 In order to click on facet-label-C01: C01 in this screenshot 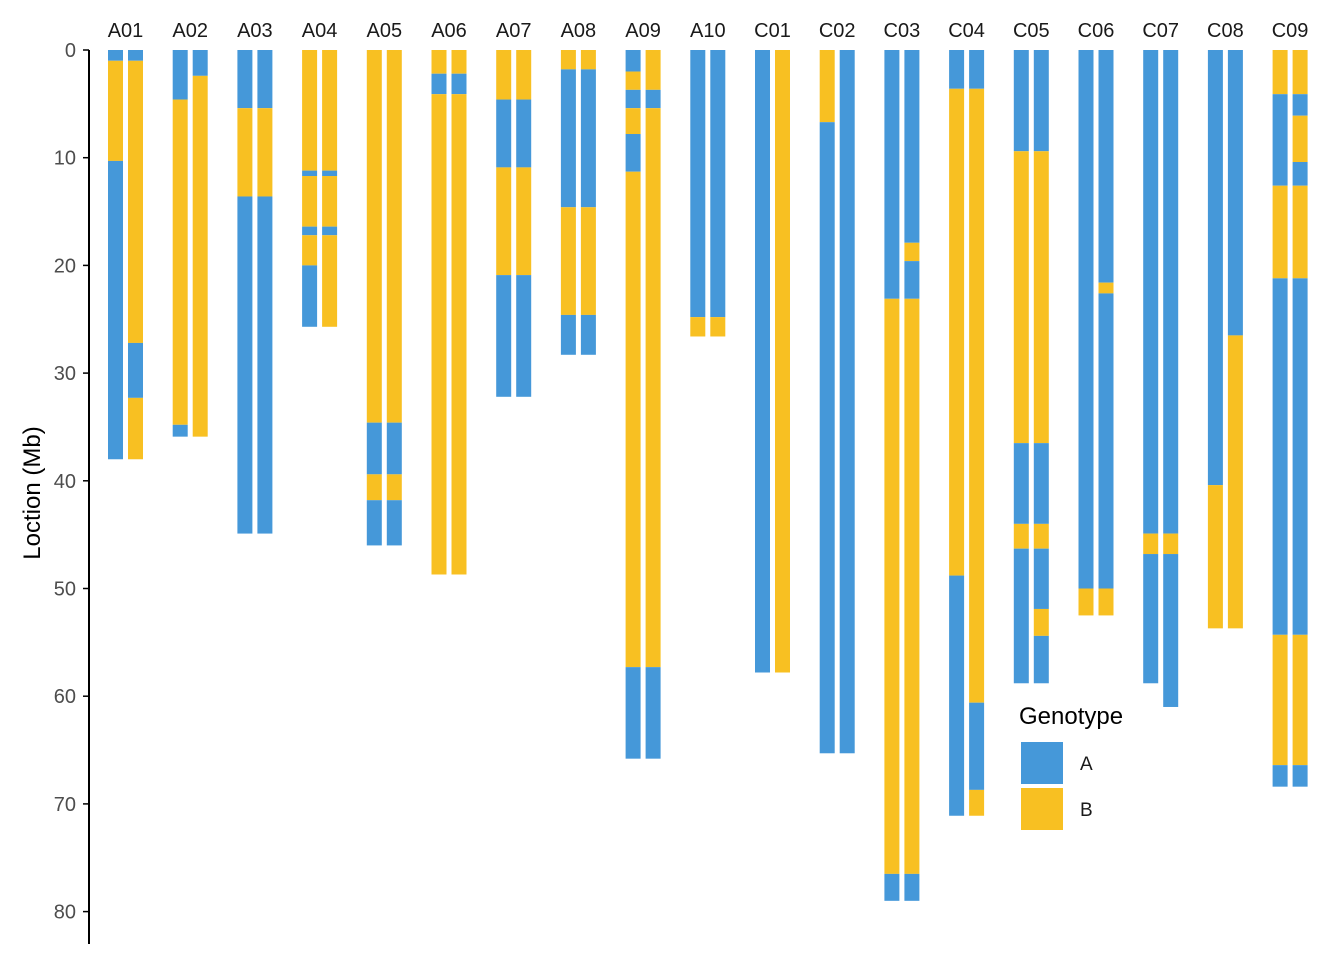, I will do `click(772, 31)`.